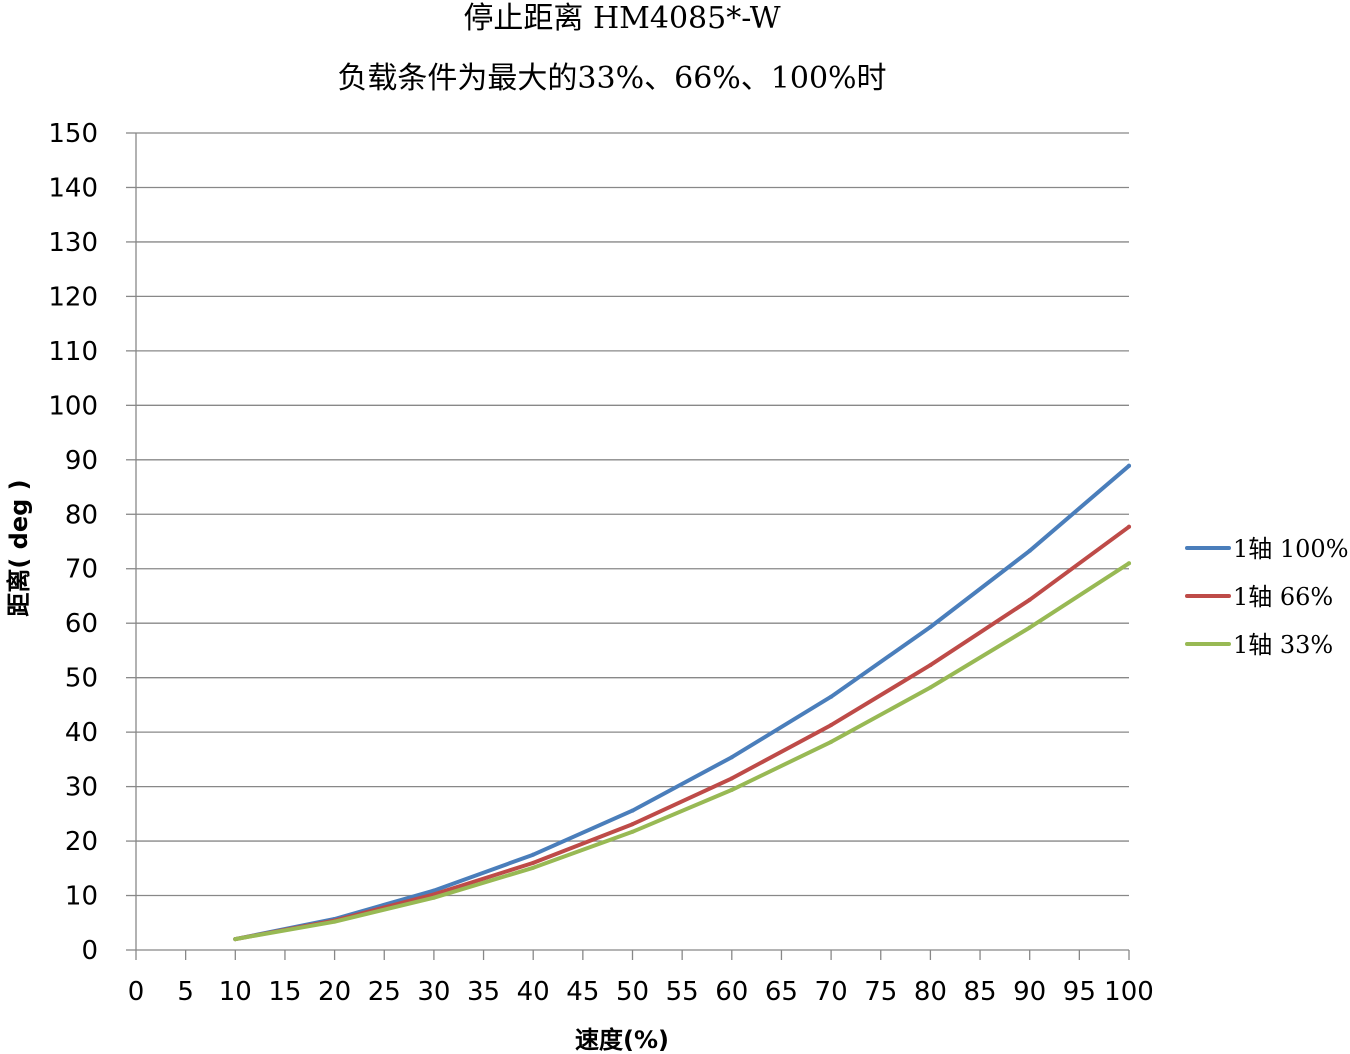 This screenshot has height=1054, width=1350. I want to click on y-axis-label: 距离( deg ), so click(19, 547).